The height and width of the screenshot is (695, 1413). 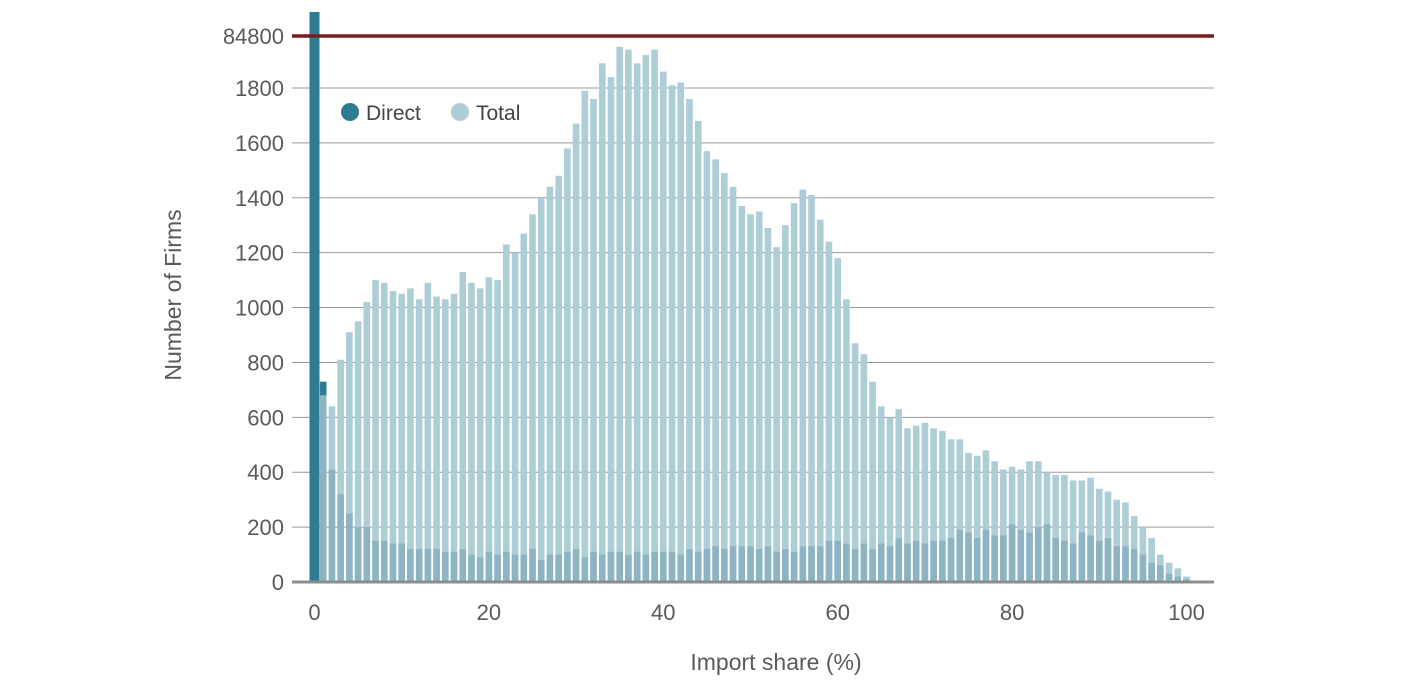 What do you see at coordinates (489, 612) in the screenshot?
I see `x-tick-label-20: 20` at bounding box center [489, 612].